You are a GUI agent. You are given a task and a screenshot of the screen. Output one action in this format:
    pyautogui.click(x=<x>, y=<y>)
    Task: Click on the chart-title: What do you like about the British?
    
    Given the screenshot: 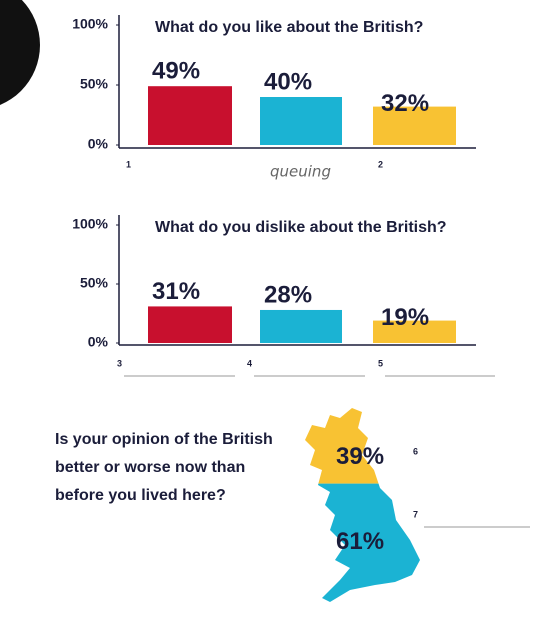 What is the action you would take?
    pyautogui.click(x=289, y=27)
    